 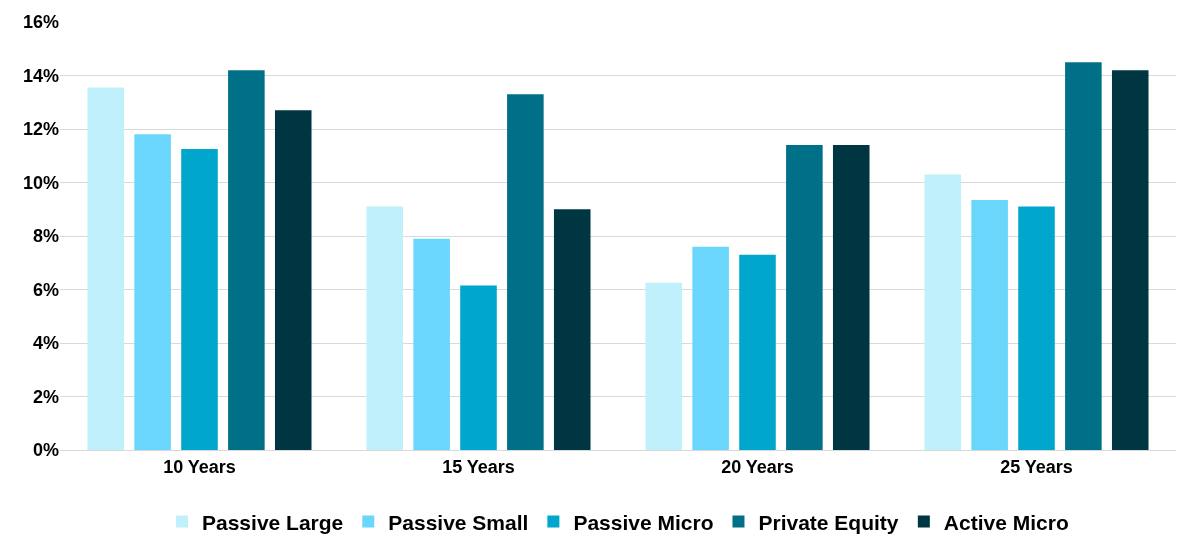 What do you see at coordinates (45, 236) in the screenshot?
I see `y-tick-label: 8%` at bounding box center [45, 236].